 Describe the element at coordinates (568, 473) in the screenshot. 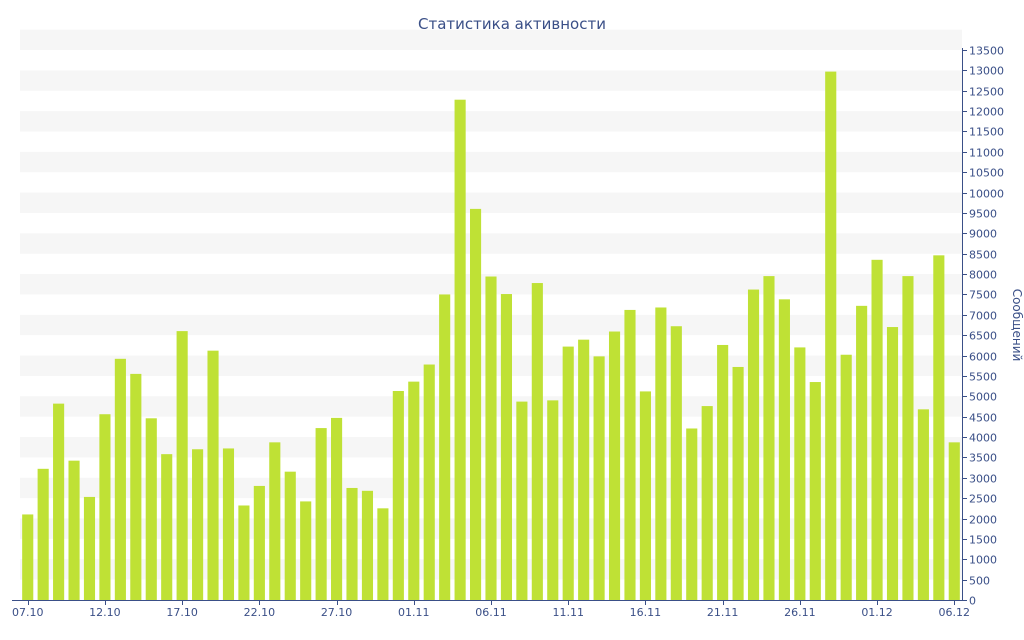

I see `bar-11.11` at that location.